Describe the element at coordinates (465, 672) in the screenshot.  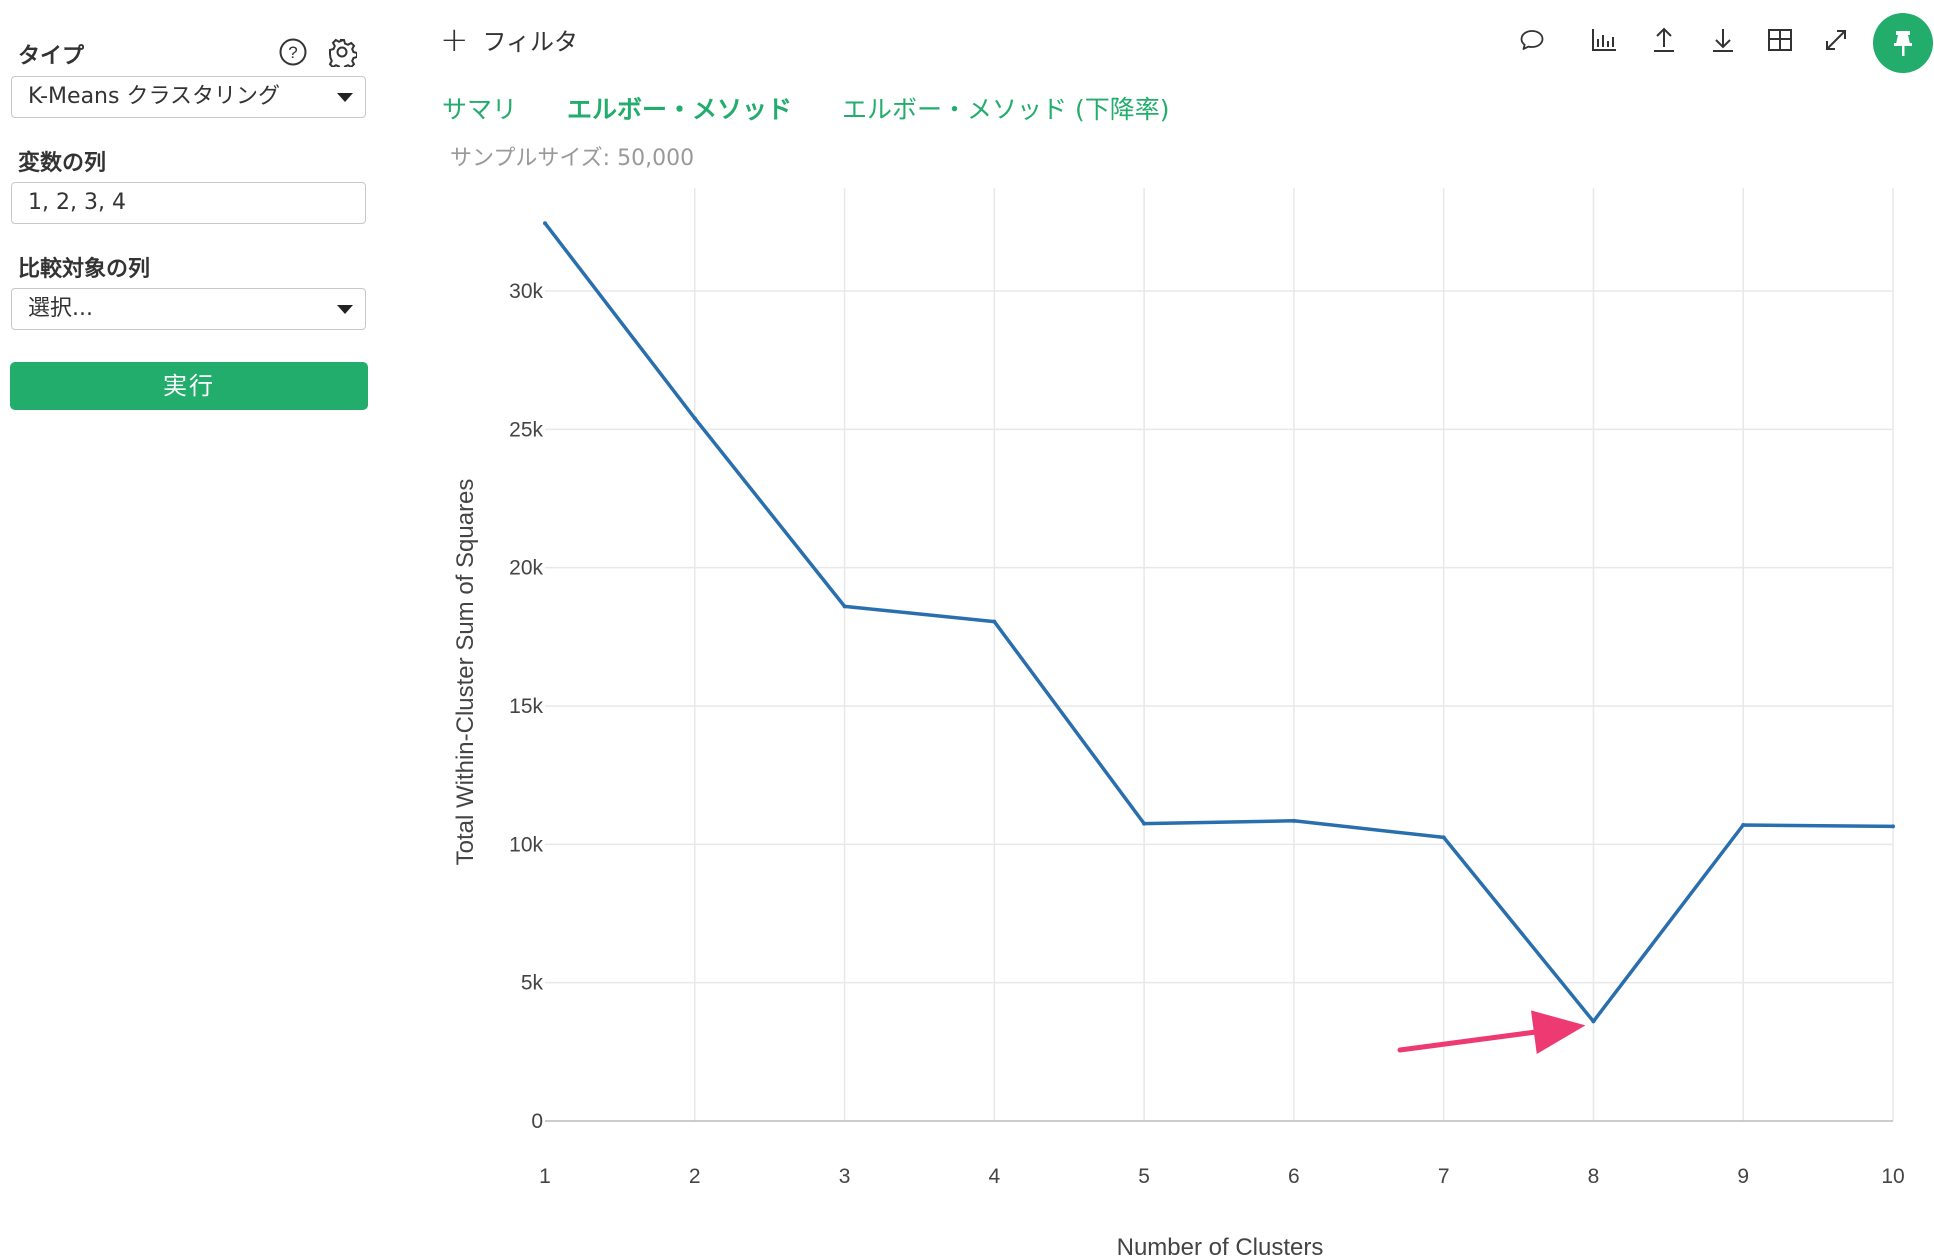
I see `y-axis-label: Total Within-Cluster Sum of Squares` at that location.